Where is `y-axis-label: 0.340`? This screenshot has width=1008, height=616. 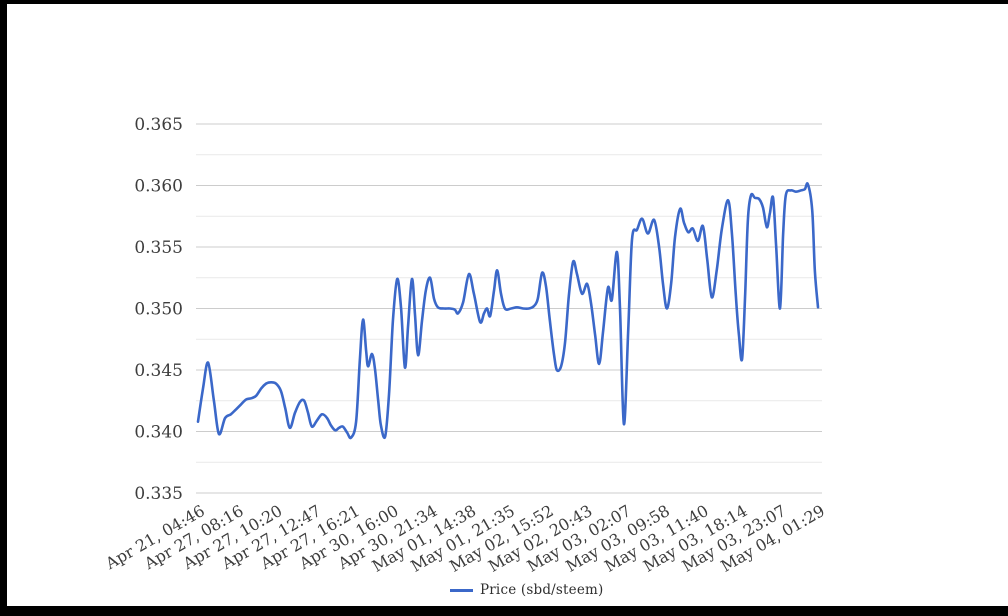
y-axis-label: 0.340 is located at coordinates (158, 433).